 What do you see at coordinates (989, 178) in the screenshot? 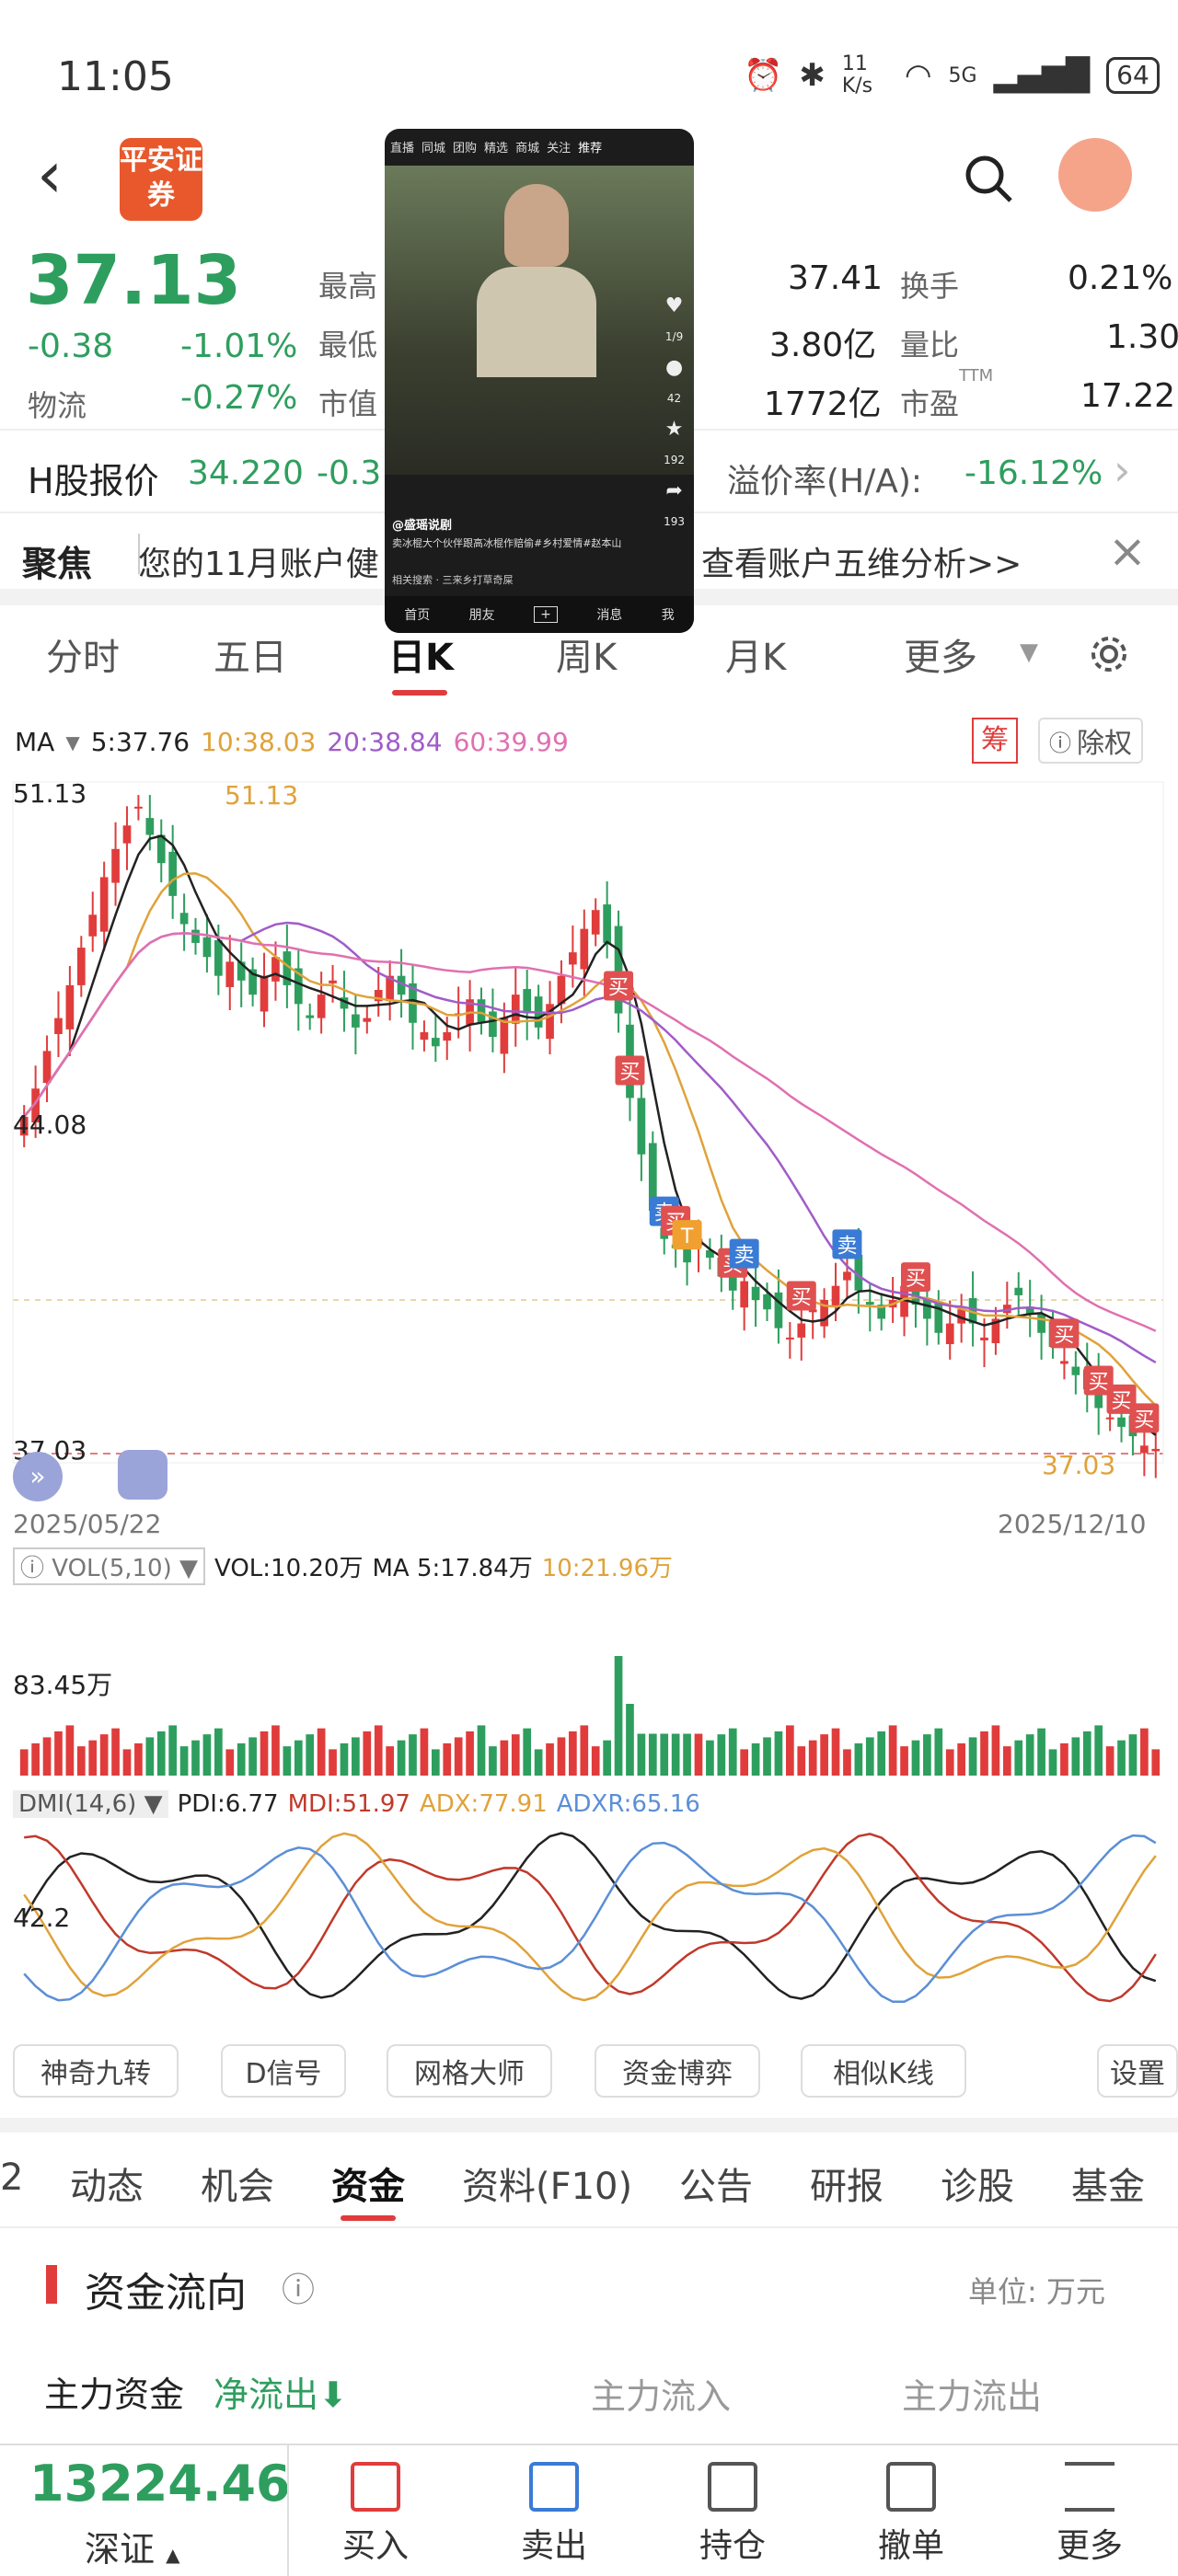
I see `search-icon` at bounding box center [989, 178].